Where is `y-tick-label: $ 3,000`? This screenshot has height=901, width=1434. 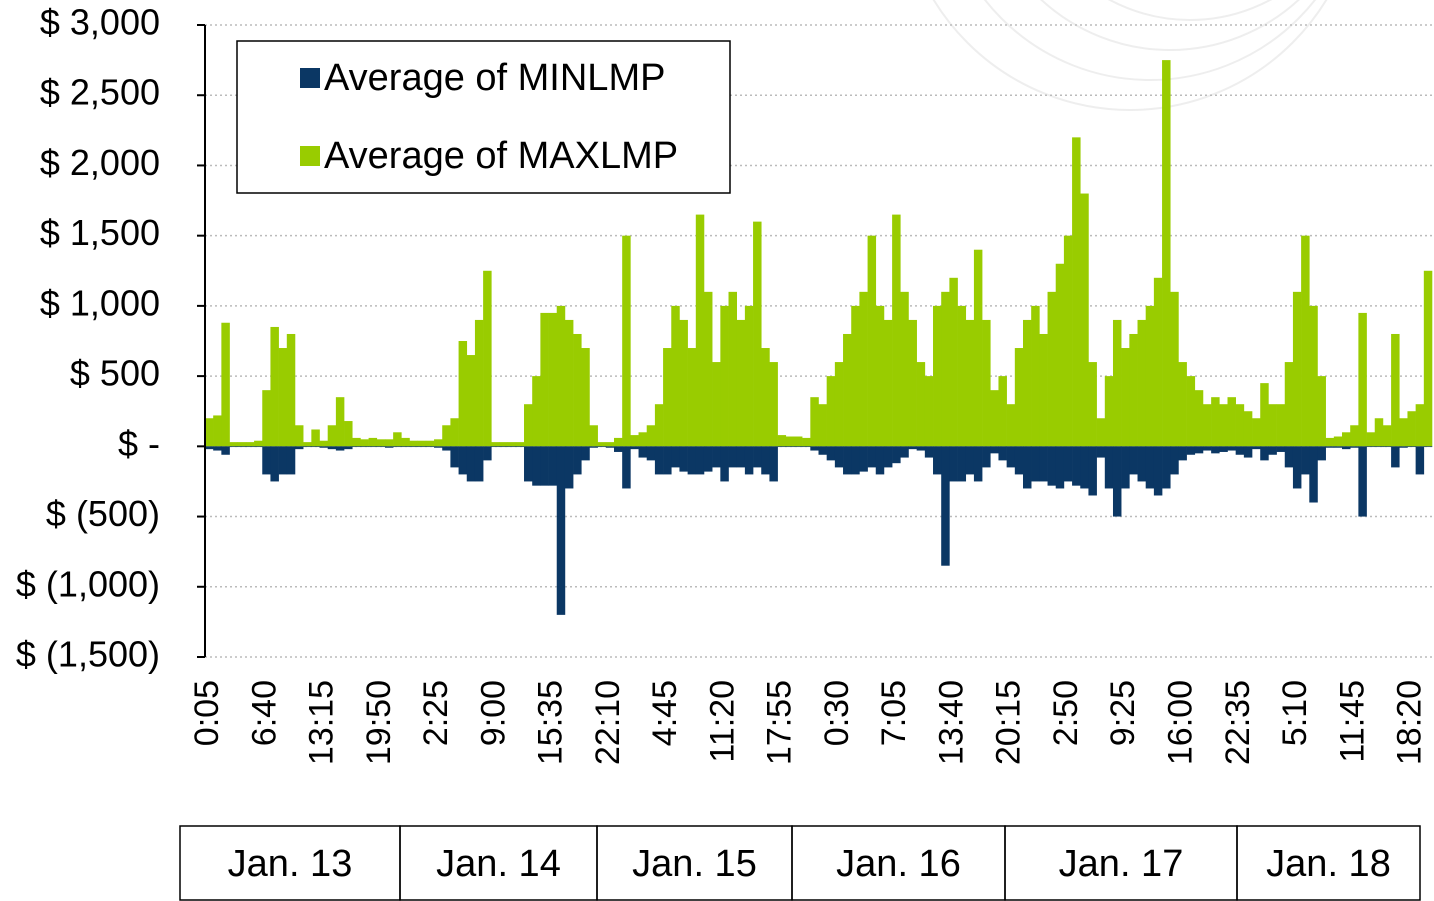
y-tick-label: $ 3,000 is located at coordinates (100, 22).